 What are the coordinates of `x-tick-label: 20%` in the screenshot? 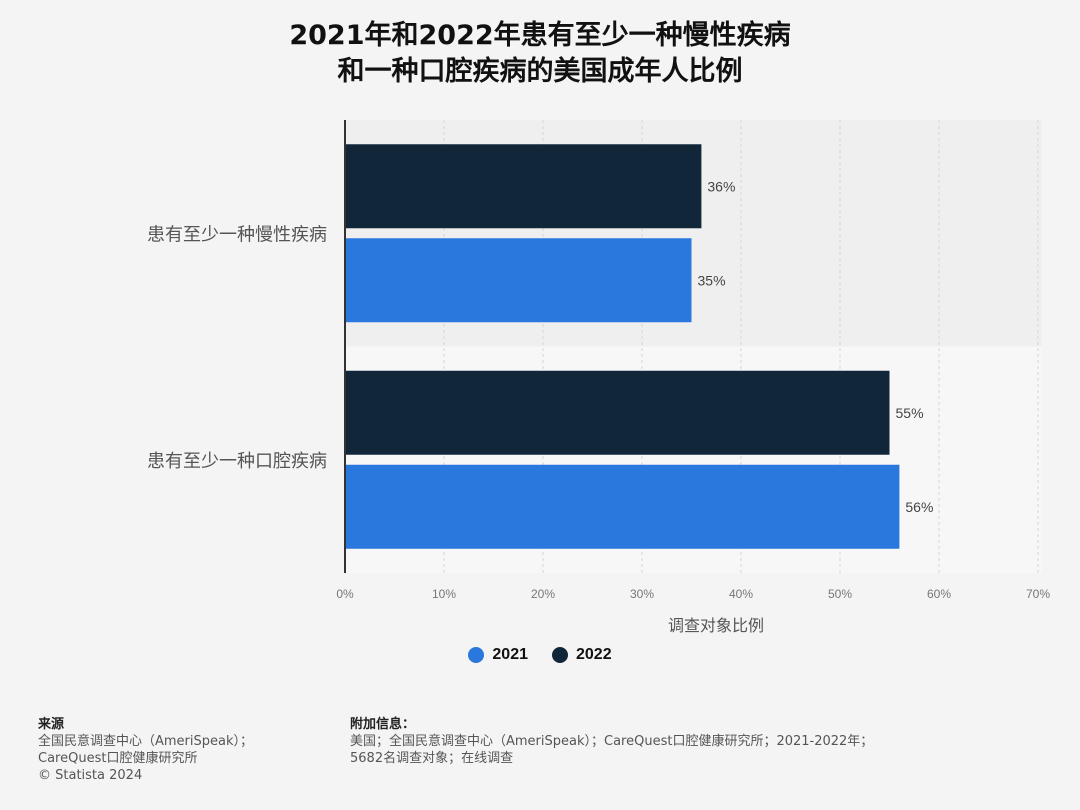 It's located at (543, 594).